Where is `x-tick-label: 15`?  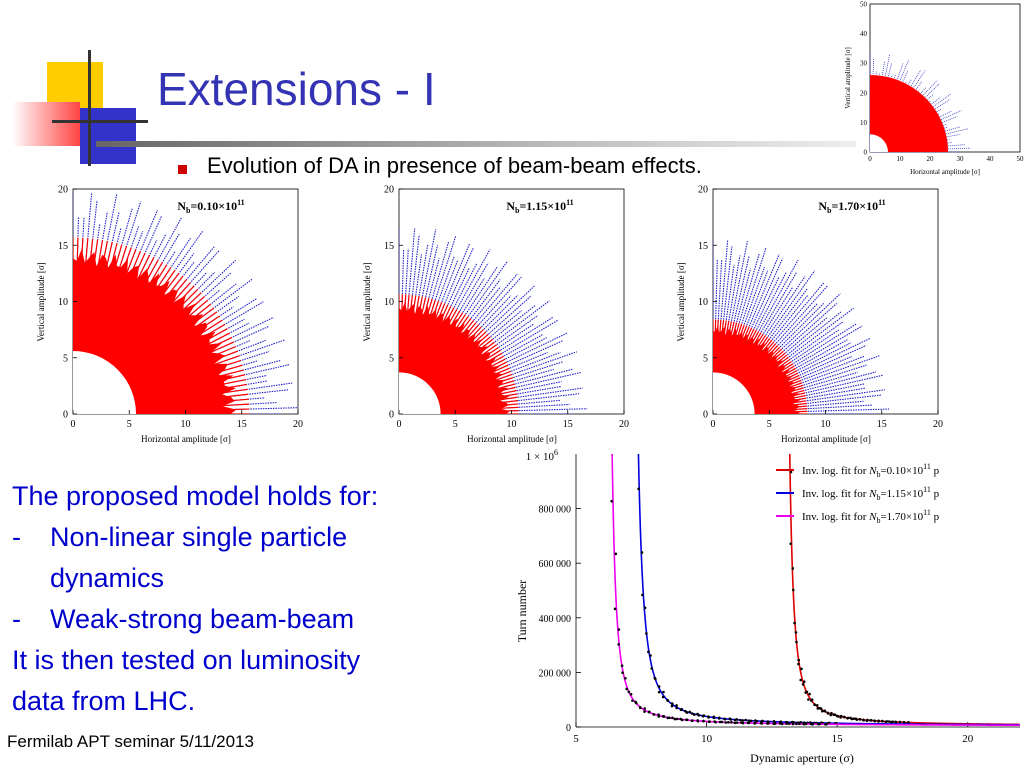 x-tick-label: 15 is located at coordinates (242, 424).